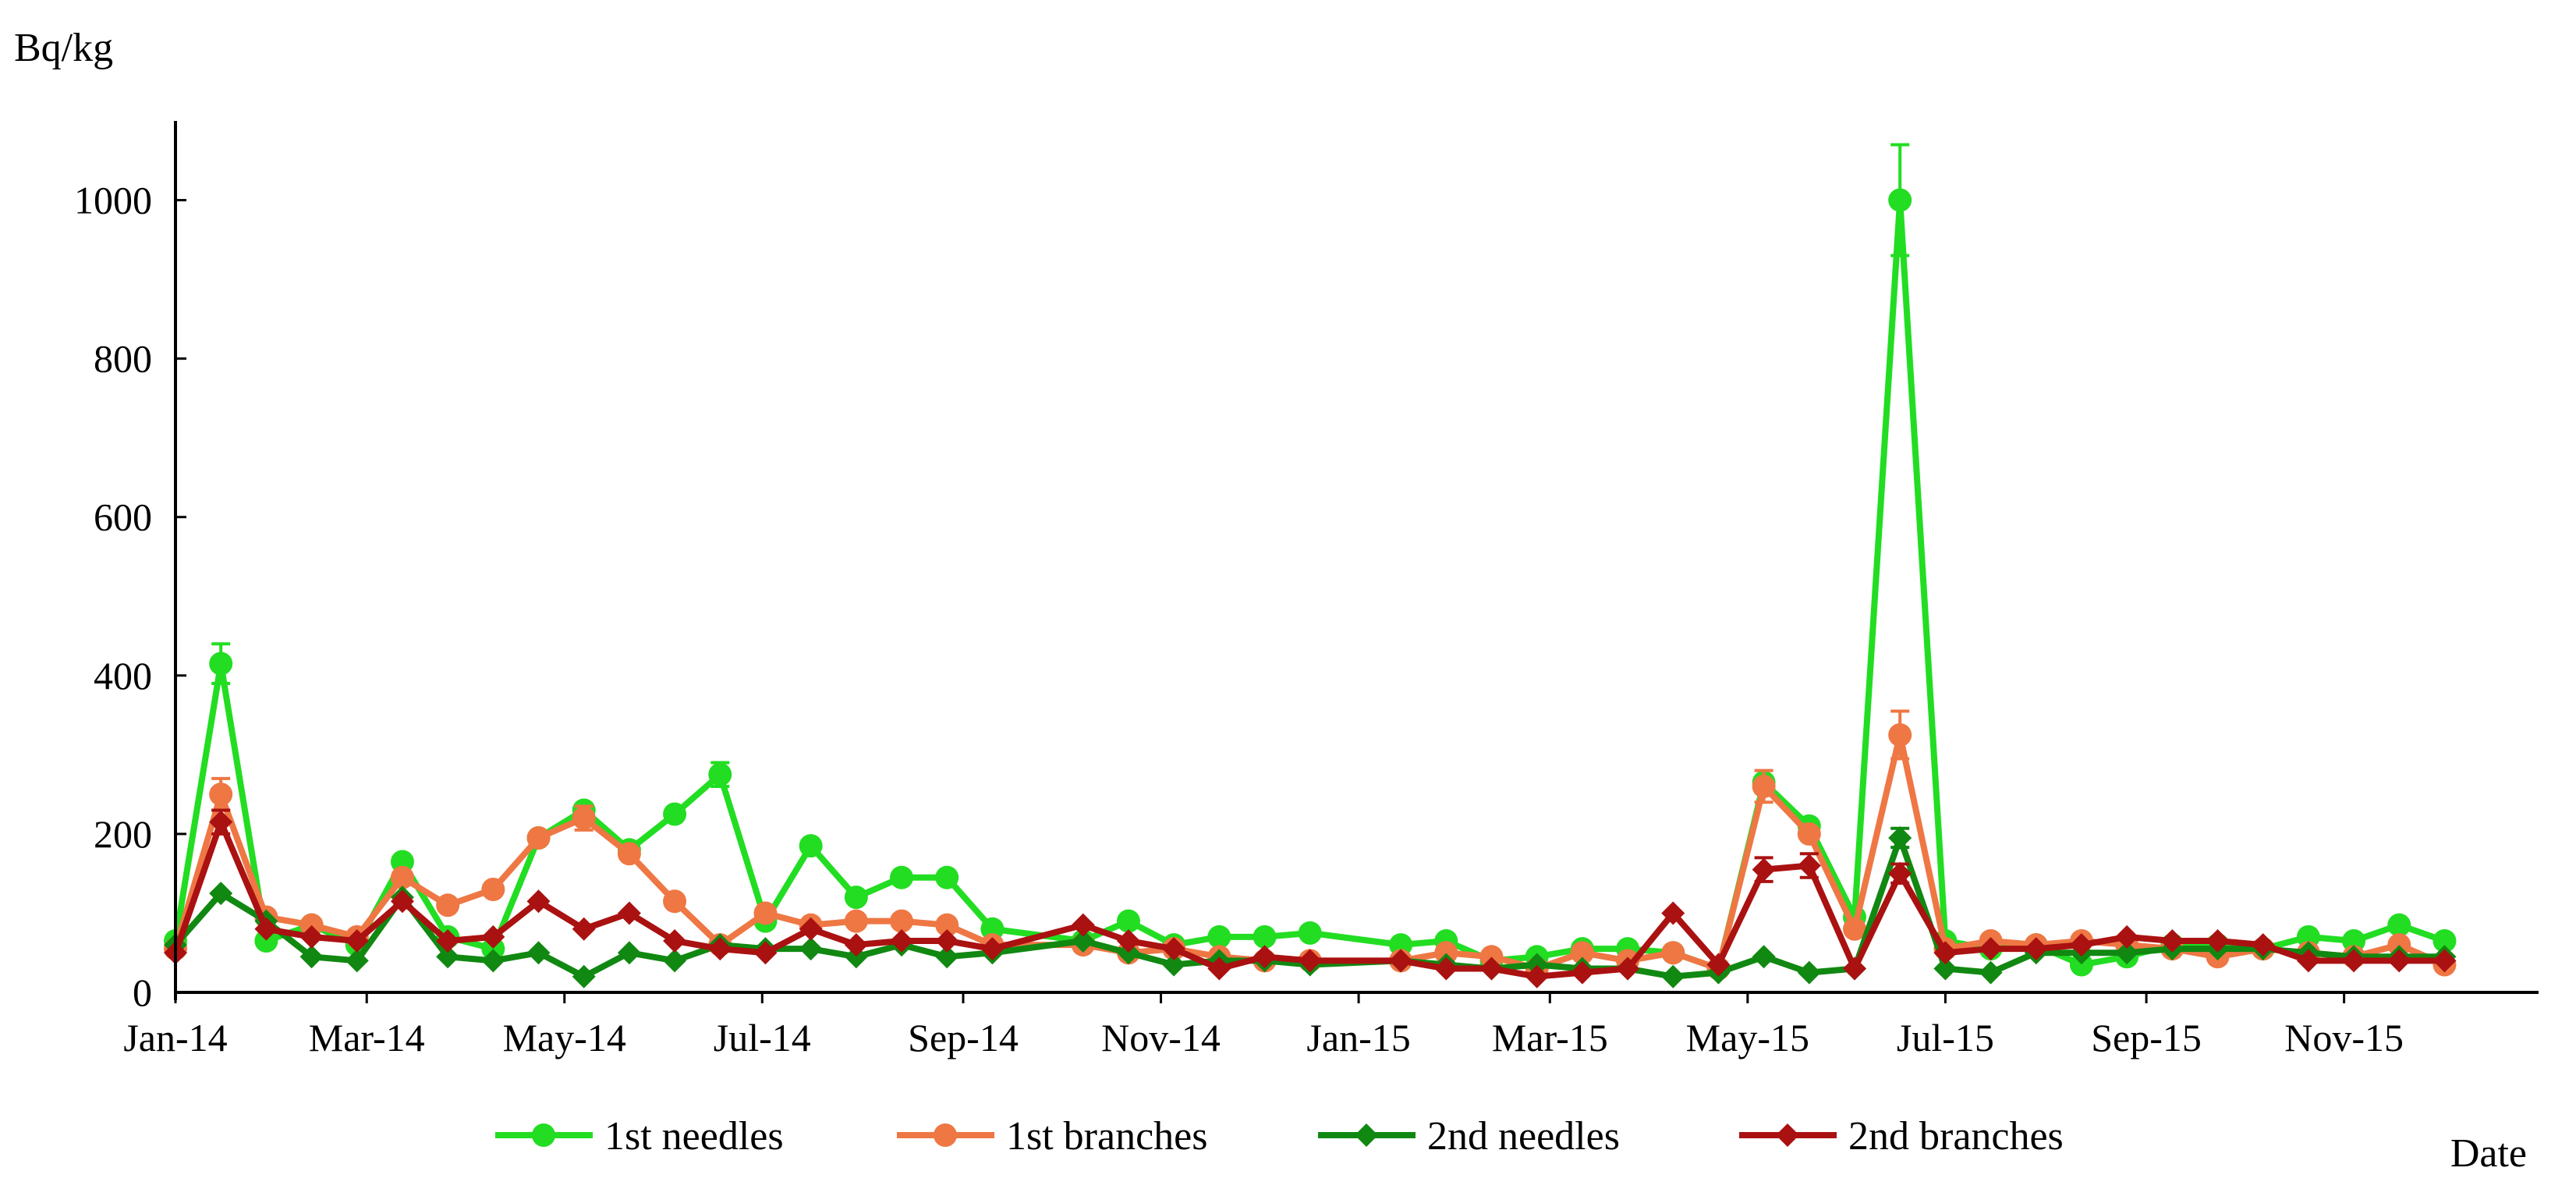  I want to click on x-tick-label: Jul-14, so click(762, 1037).